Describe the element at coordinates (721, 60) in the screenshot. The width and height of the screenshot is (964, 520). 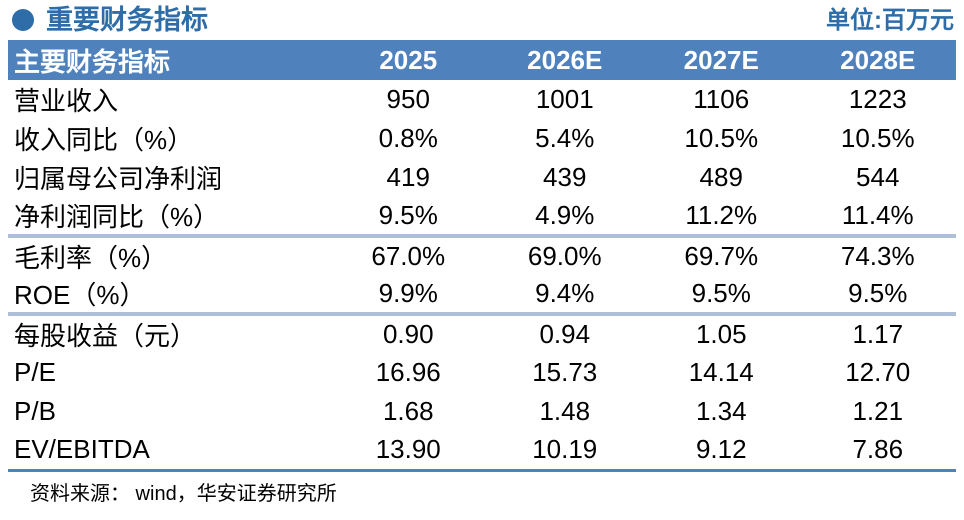
I see `header-col-2027e: 2027E` at that location.